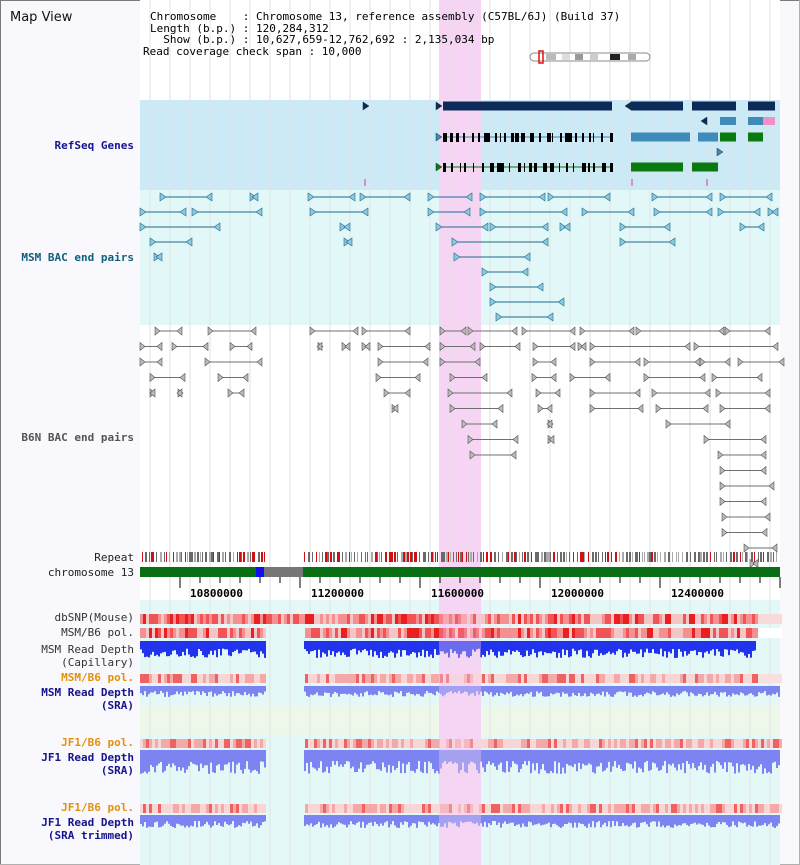  What do you see at coordinates (460, 572) in the screenshot?
I see `chromosome-bar` at bounding box center [460, 572].